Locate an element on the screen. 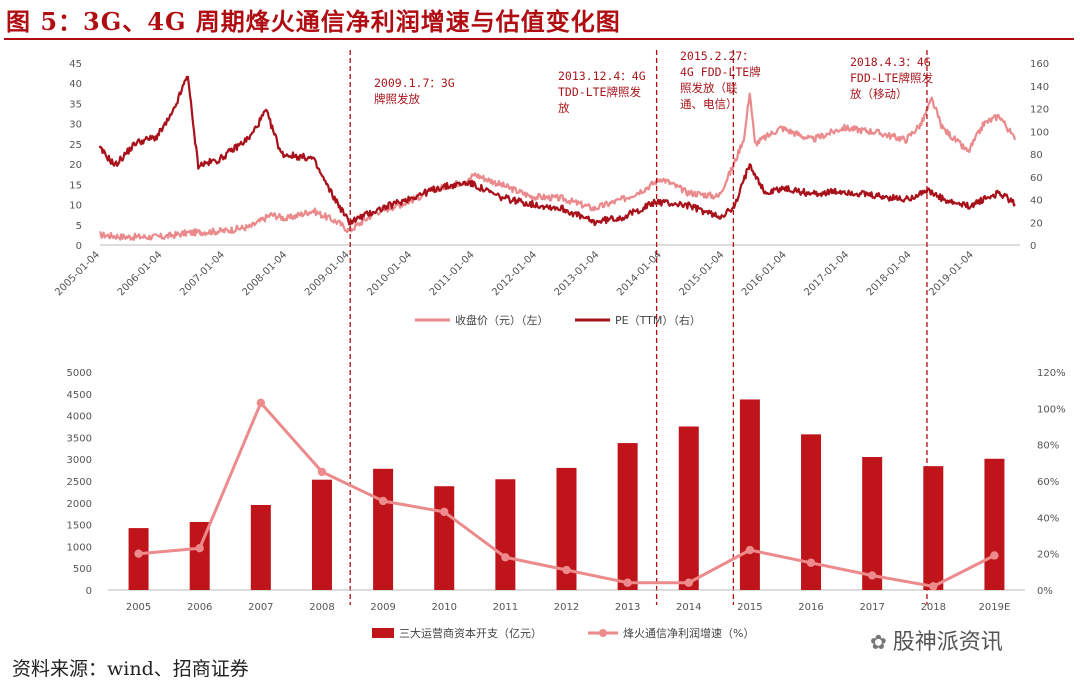 The height and width of the screenshot is (690, 1080). event-annotation-line: FDD-LTE牌照发 is located at coordinates (891, 78).